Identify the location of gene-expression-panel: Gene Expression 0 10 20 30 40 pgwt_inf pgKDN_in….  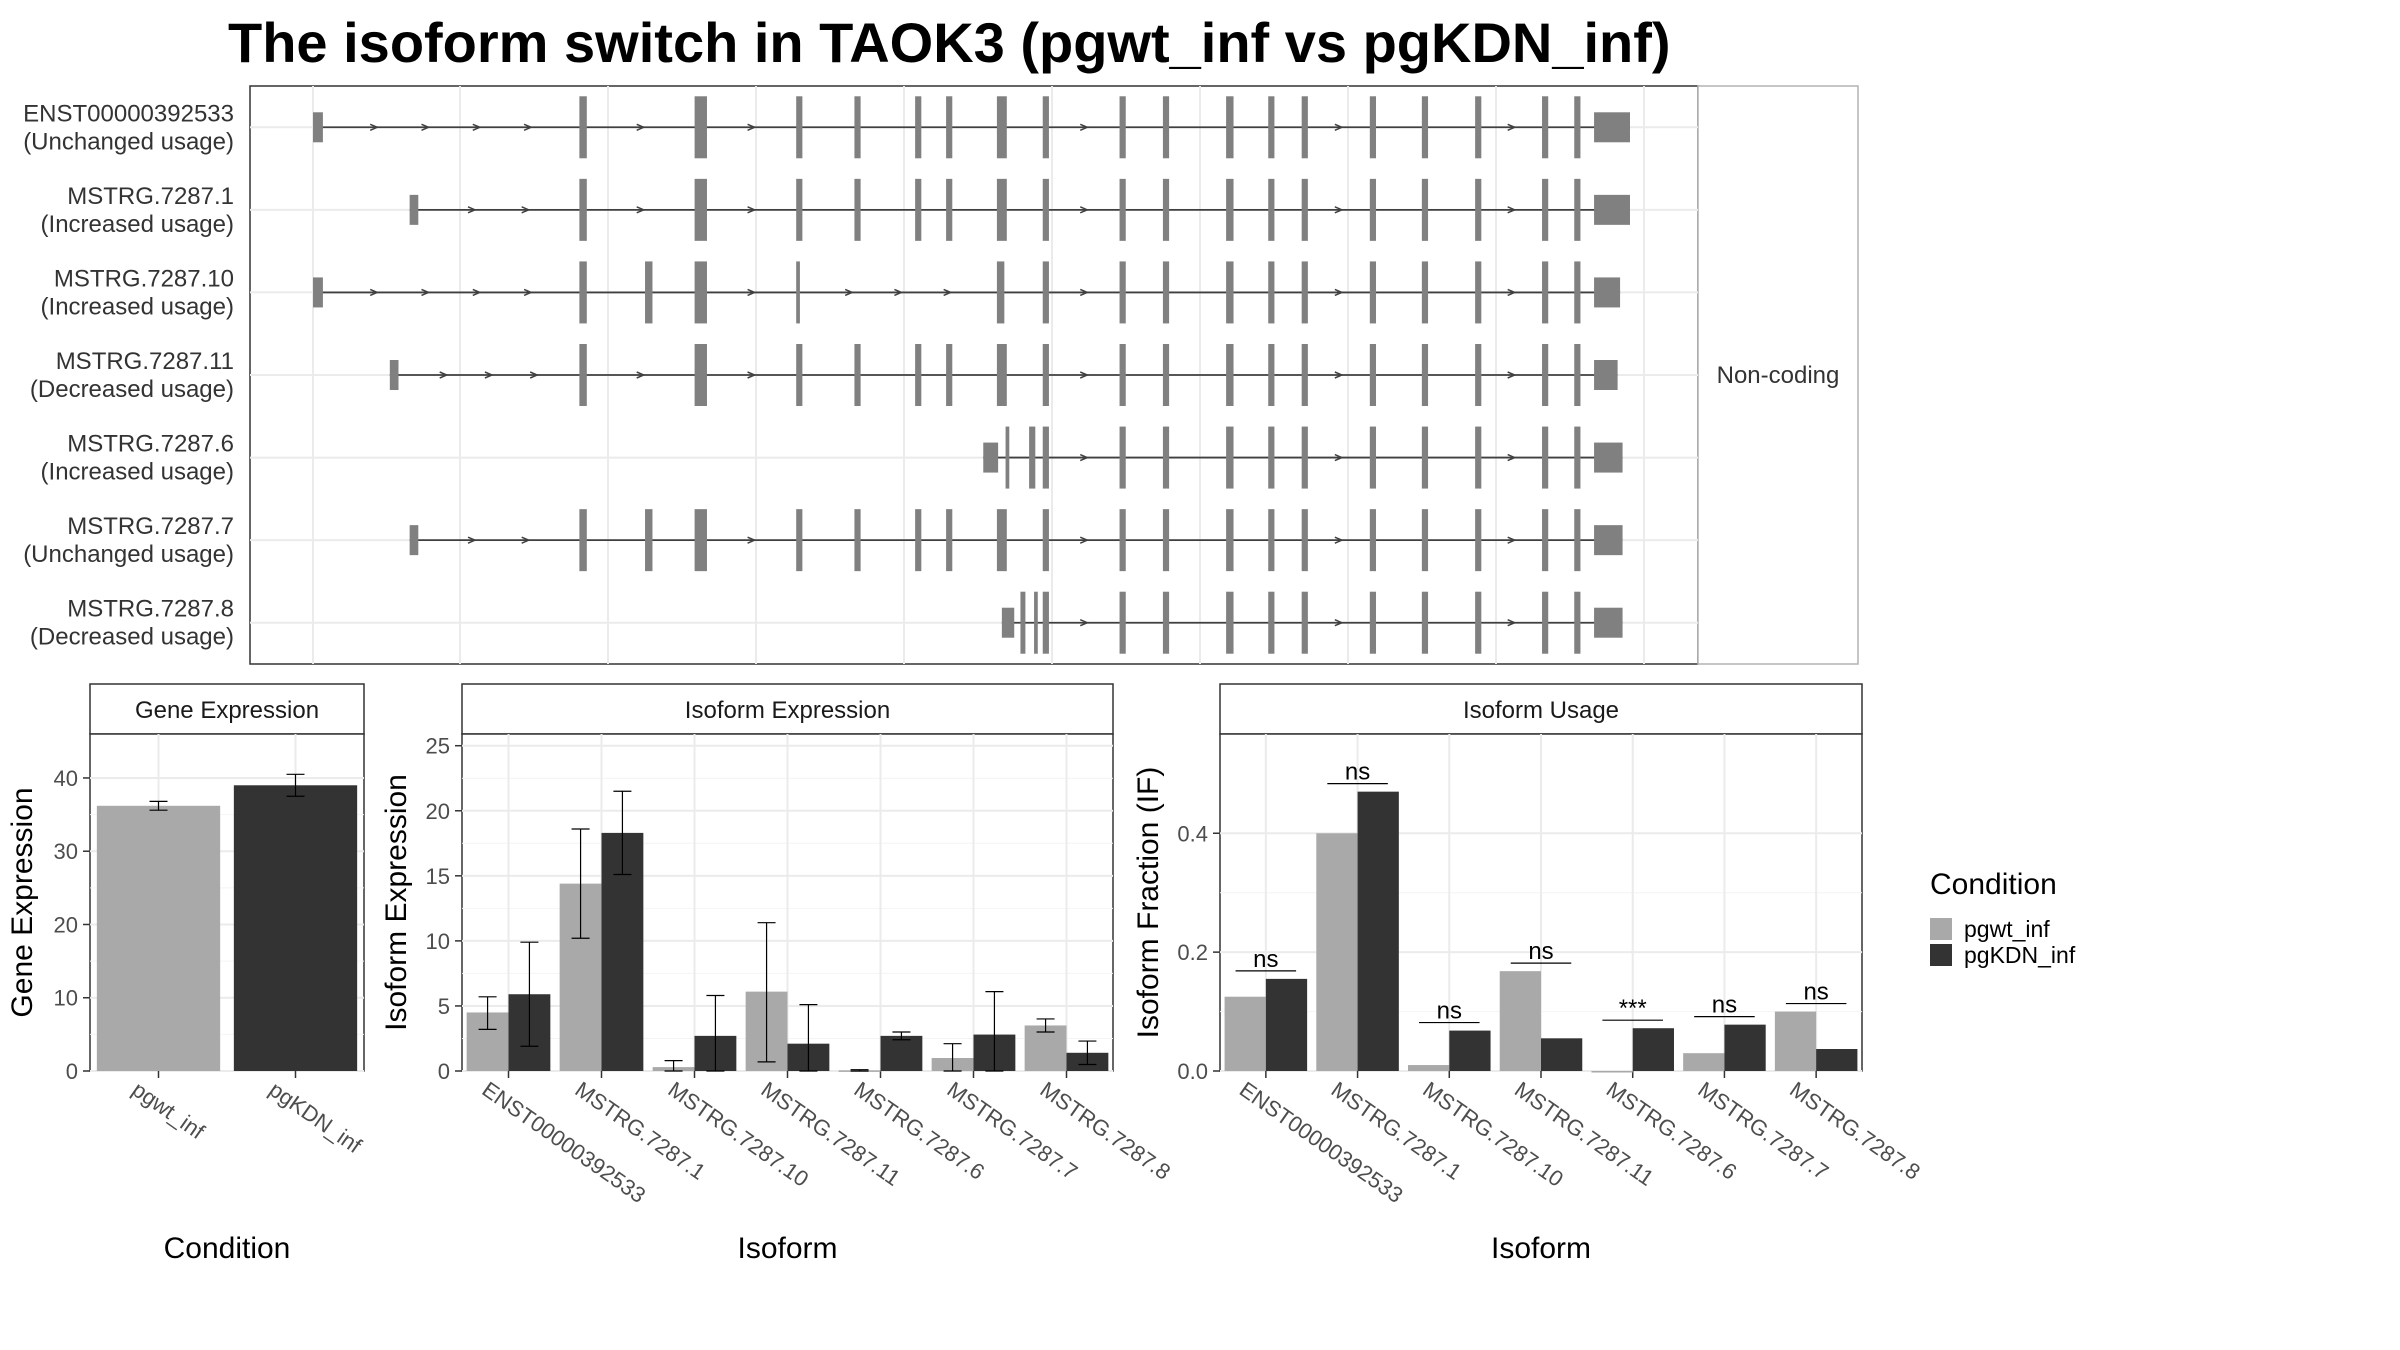
(186, 974).